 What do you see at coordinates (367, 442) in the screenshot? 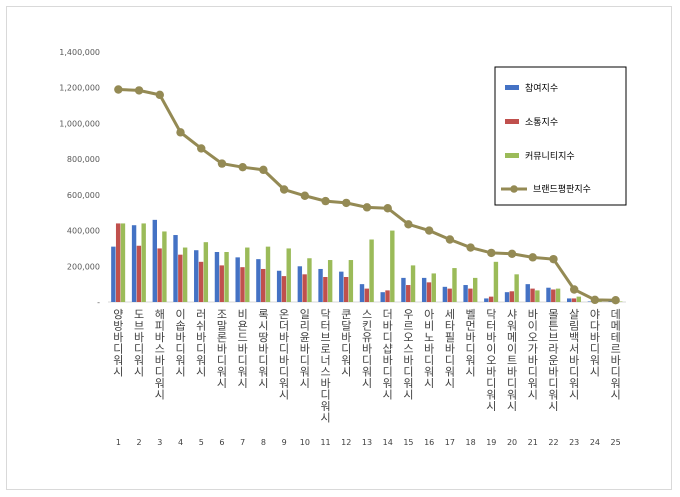
I see `rank-label-13: 13` at bounding box center [367, 442].